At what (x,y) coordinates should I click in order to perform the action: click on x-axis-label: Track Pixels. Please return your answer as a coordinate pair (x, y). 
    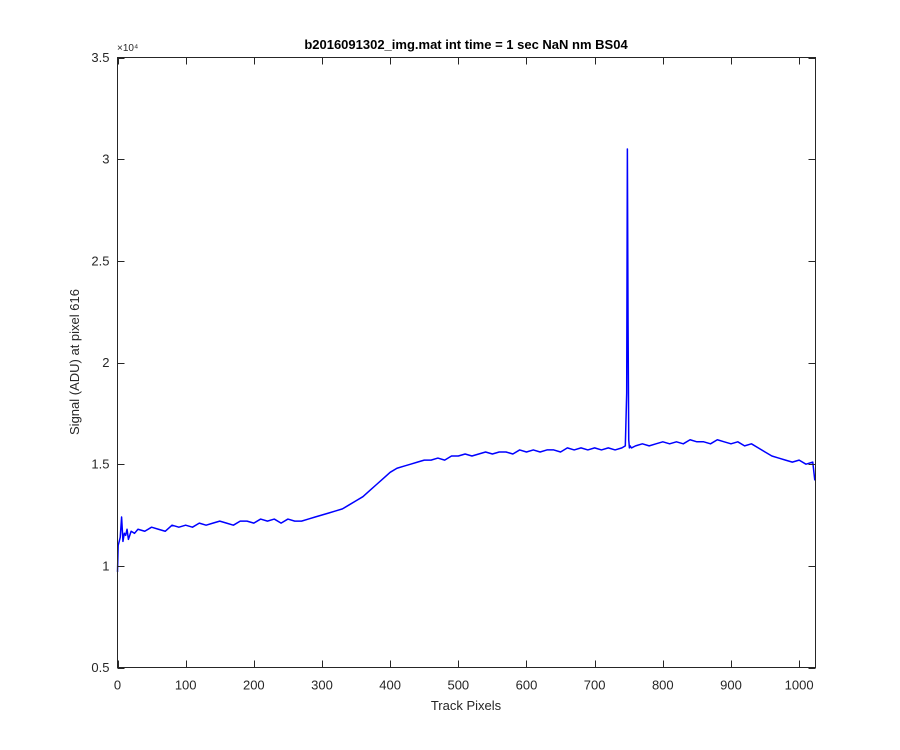
    Looking at the image, I should click on (466, 705).